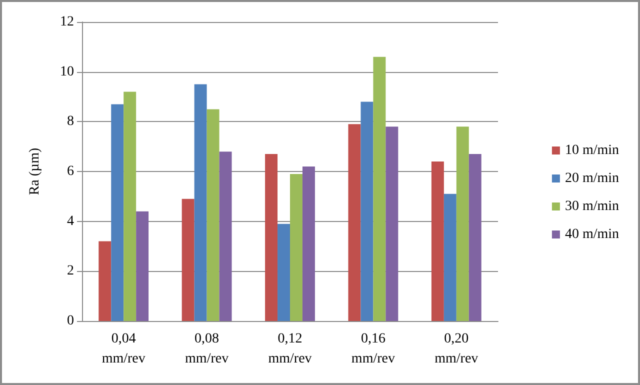 The width and height of the screenshot is (640, 385). I want to click on x-tick-label: 0,20 mm/rev, so click(456, 349).